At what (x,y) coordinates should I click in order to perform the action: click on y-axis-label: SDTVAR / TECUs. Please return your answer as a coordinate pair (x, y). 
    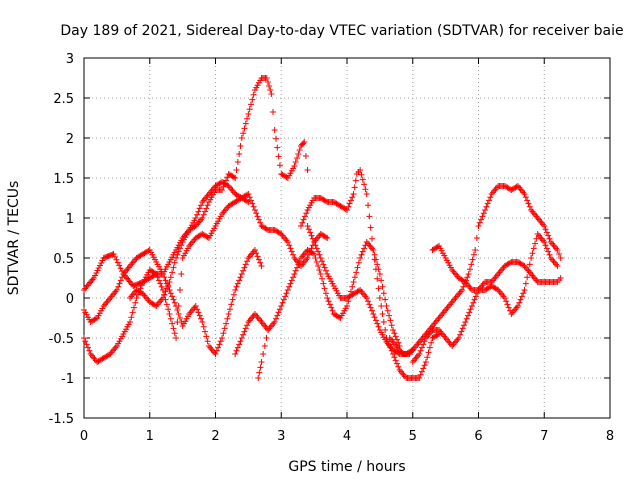
    Looking at the image, I should click on (14, 238).